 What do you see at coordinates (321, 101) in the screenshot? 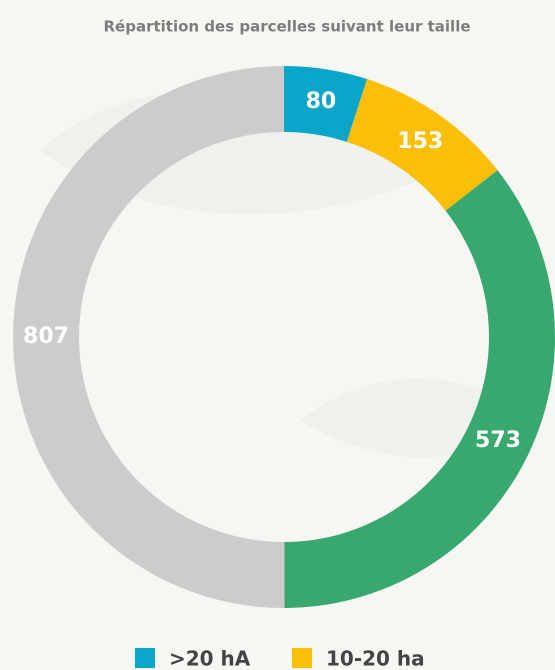
I see `data-label: 80` at bounding box center [321, 101].